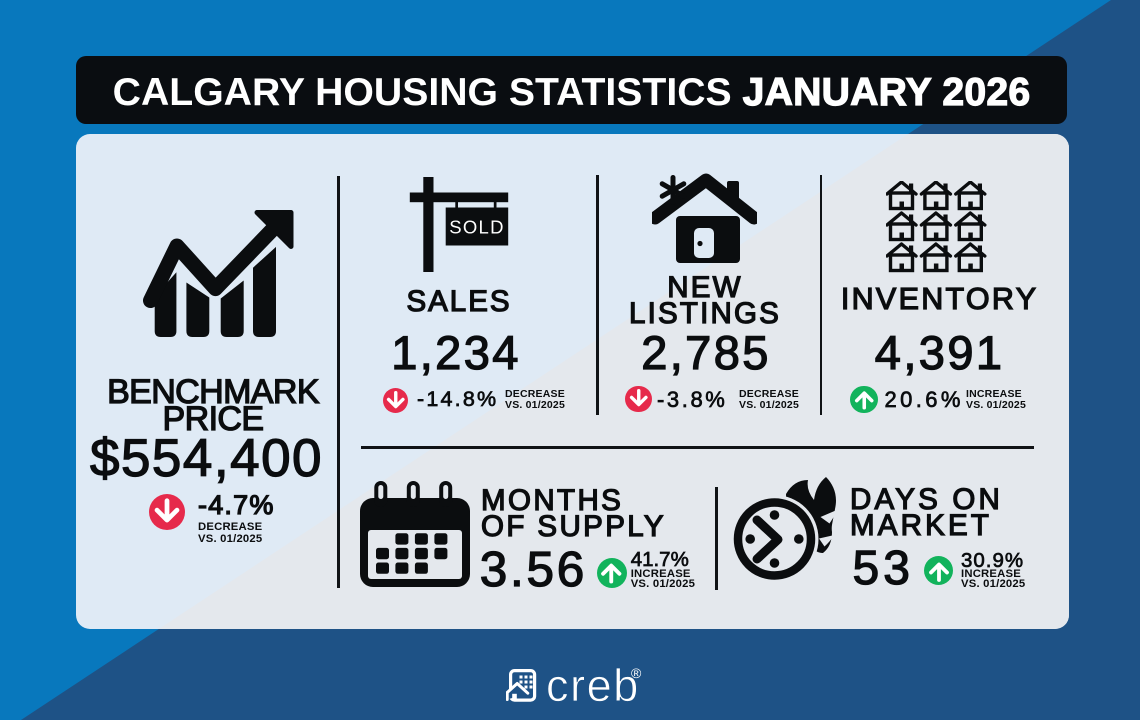 Image resolution: width=1140 pixels, height=720 pixels. What do you see at coordinates (477, 227) in the screenshot?
I see `svg-text: SOLD` at bounding box center [477, 227].